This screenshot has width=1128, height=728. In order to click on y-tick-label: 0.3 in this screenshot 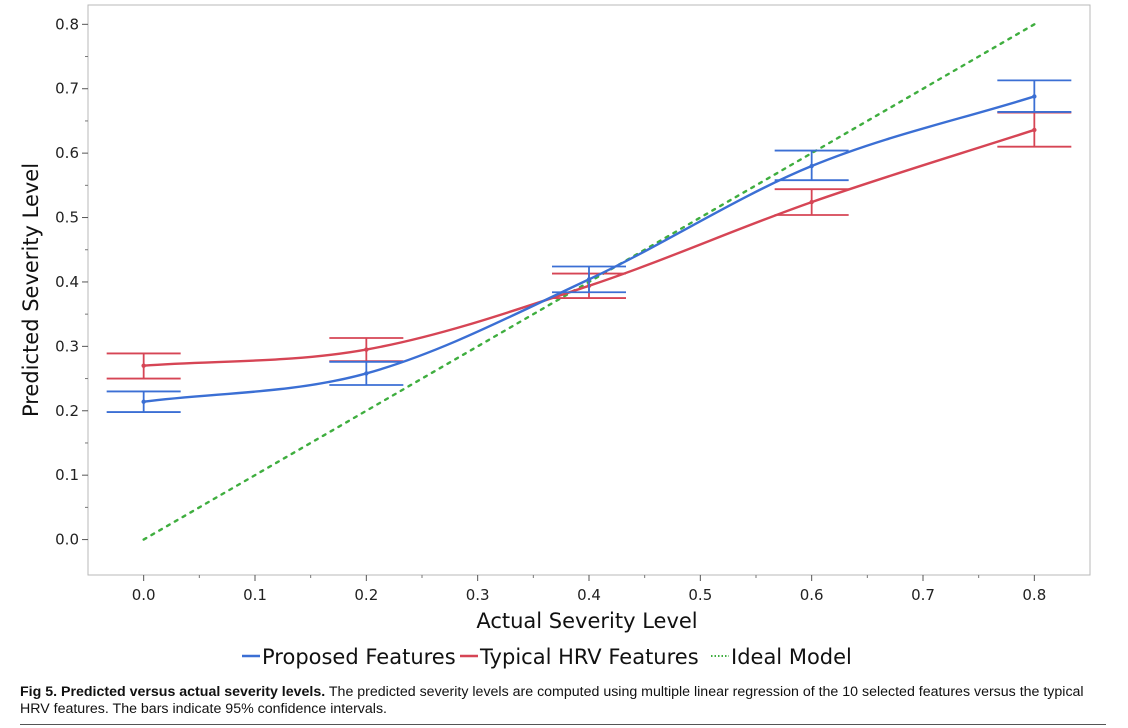, I will do `click(67, 346)`.